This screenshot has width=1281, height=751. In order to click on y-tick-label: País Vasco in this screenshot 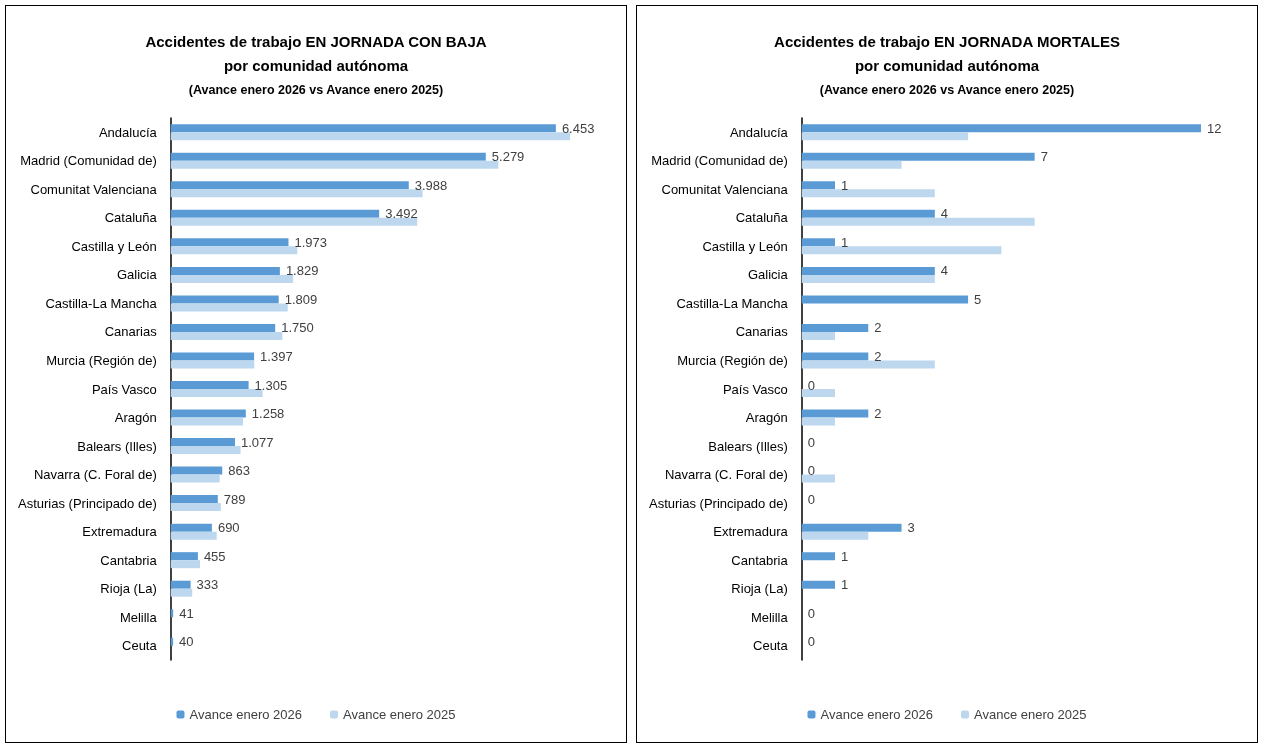, I will do `click(755, 389)`.